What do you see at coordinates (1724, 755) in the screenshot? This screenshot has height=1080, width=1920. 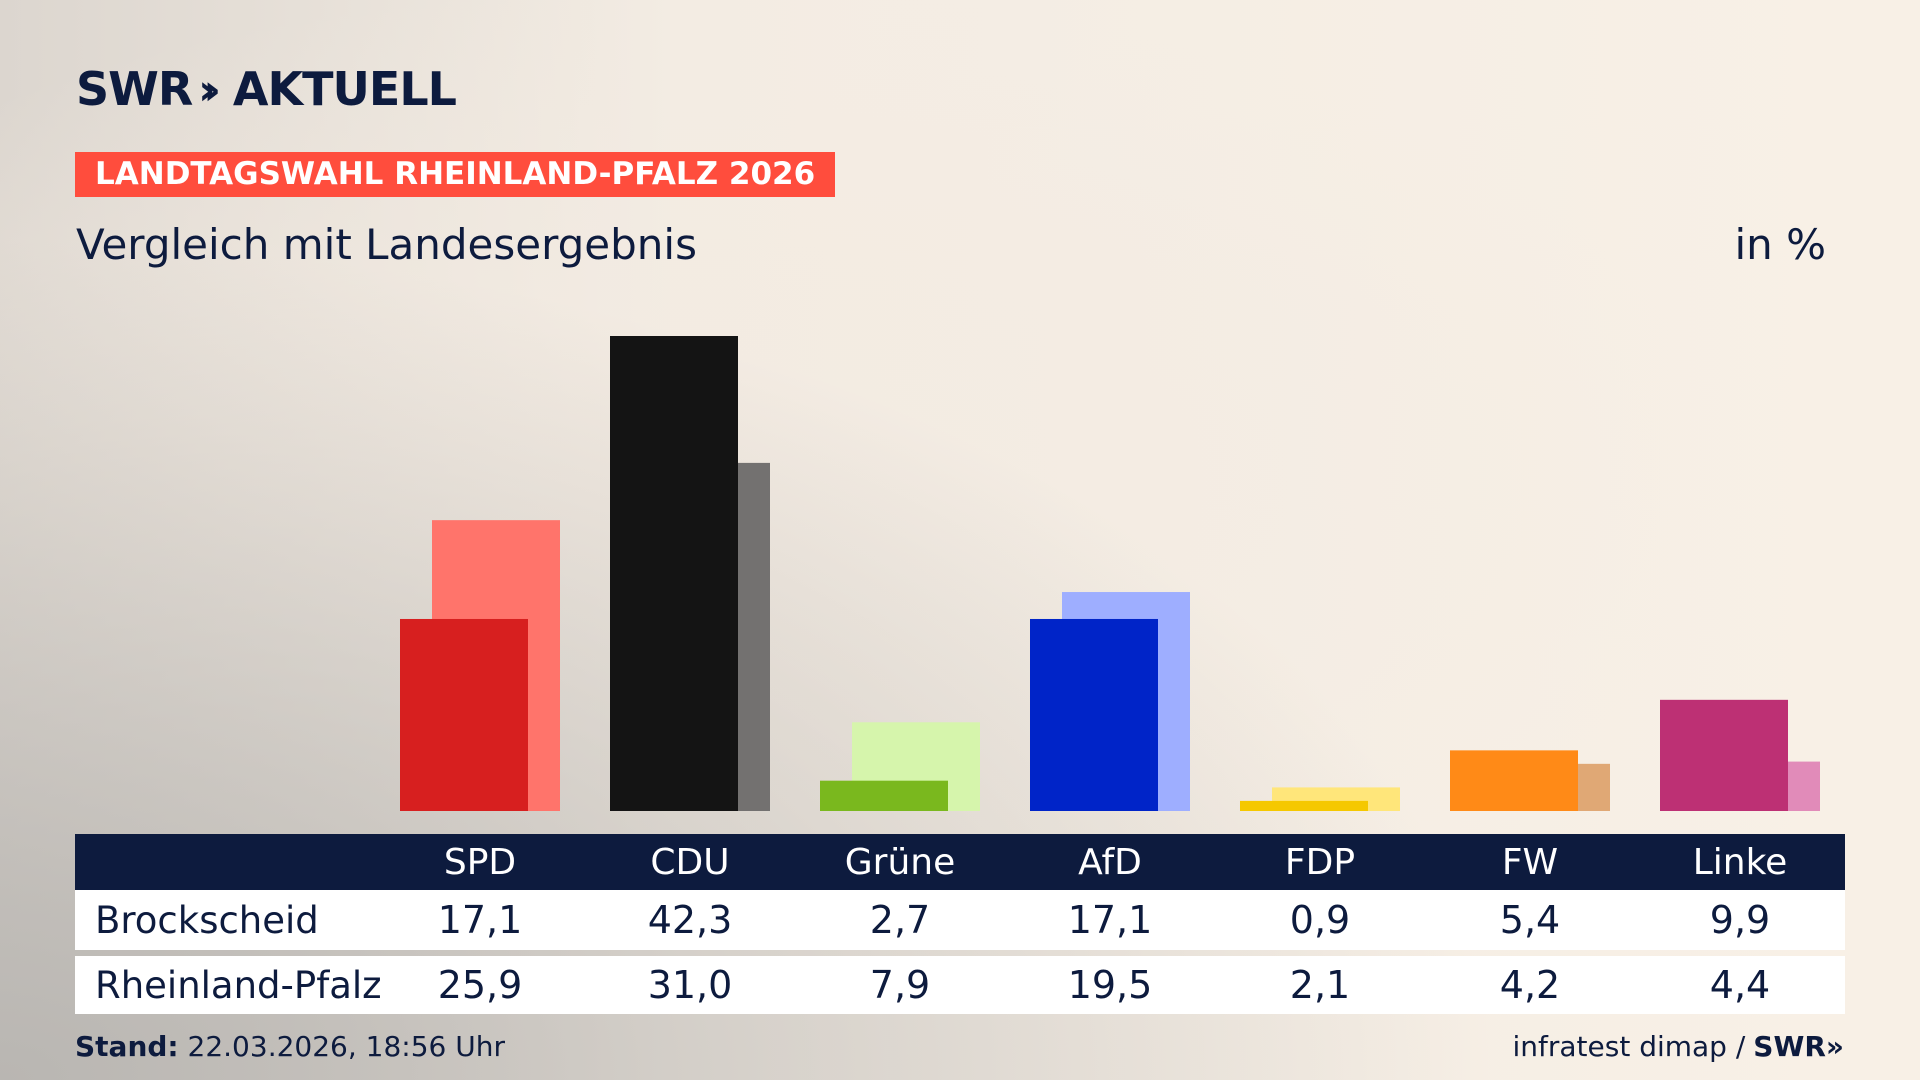 I see `bar-brockscheid-linke` at bounding box center [1724, 755].